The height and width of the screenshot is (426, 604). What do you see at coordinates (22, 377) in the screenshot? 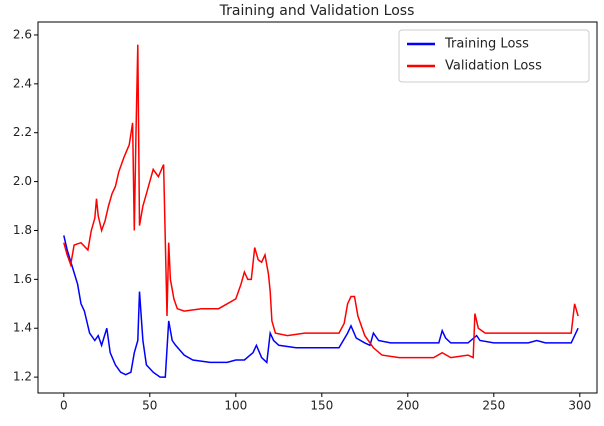
I see `y-tick-label: 1.2` at bounding box center [22, 377].